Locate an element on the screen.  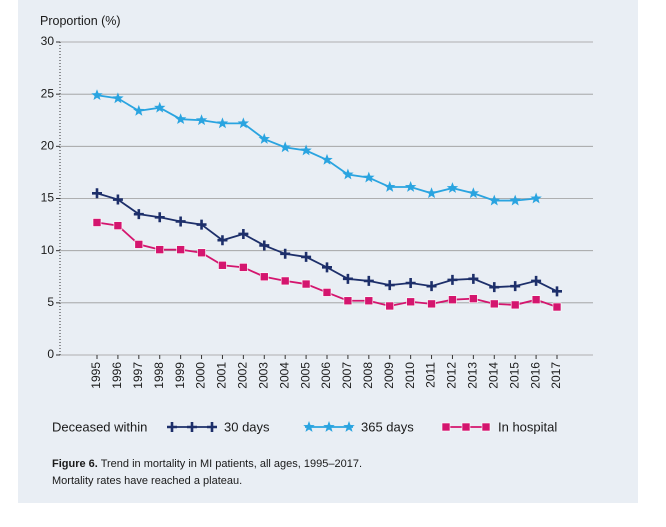
x-tick-label: 2012 is located at coordinates (452, 375).